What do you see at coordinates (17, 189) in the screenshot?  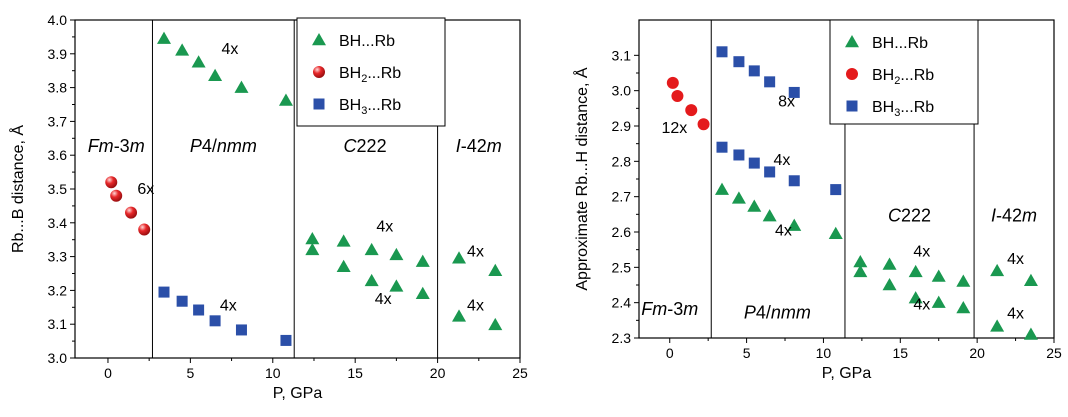 I see `y-axis-title: Rb...B distance, Å` at bounding box center [17, 189].